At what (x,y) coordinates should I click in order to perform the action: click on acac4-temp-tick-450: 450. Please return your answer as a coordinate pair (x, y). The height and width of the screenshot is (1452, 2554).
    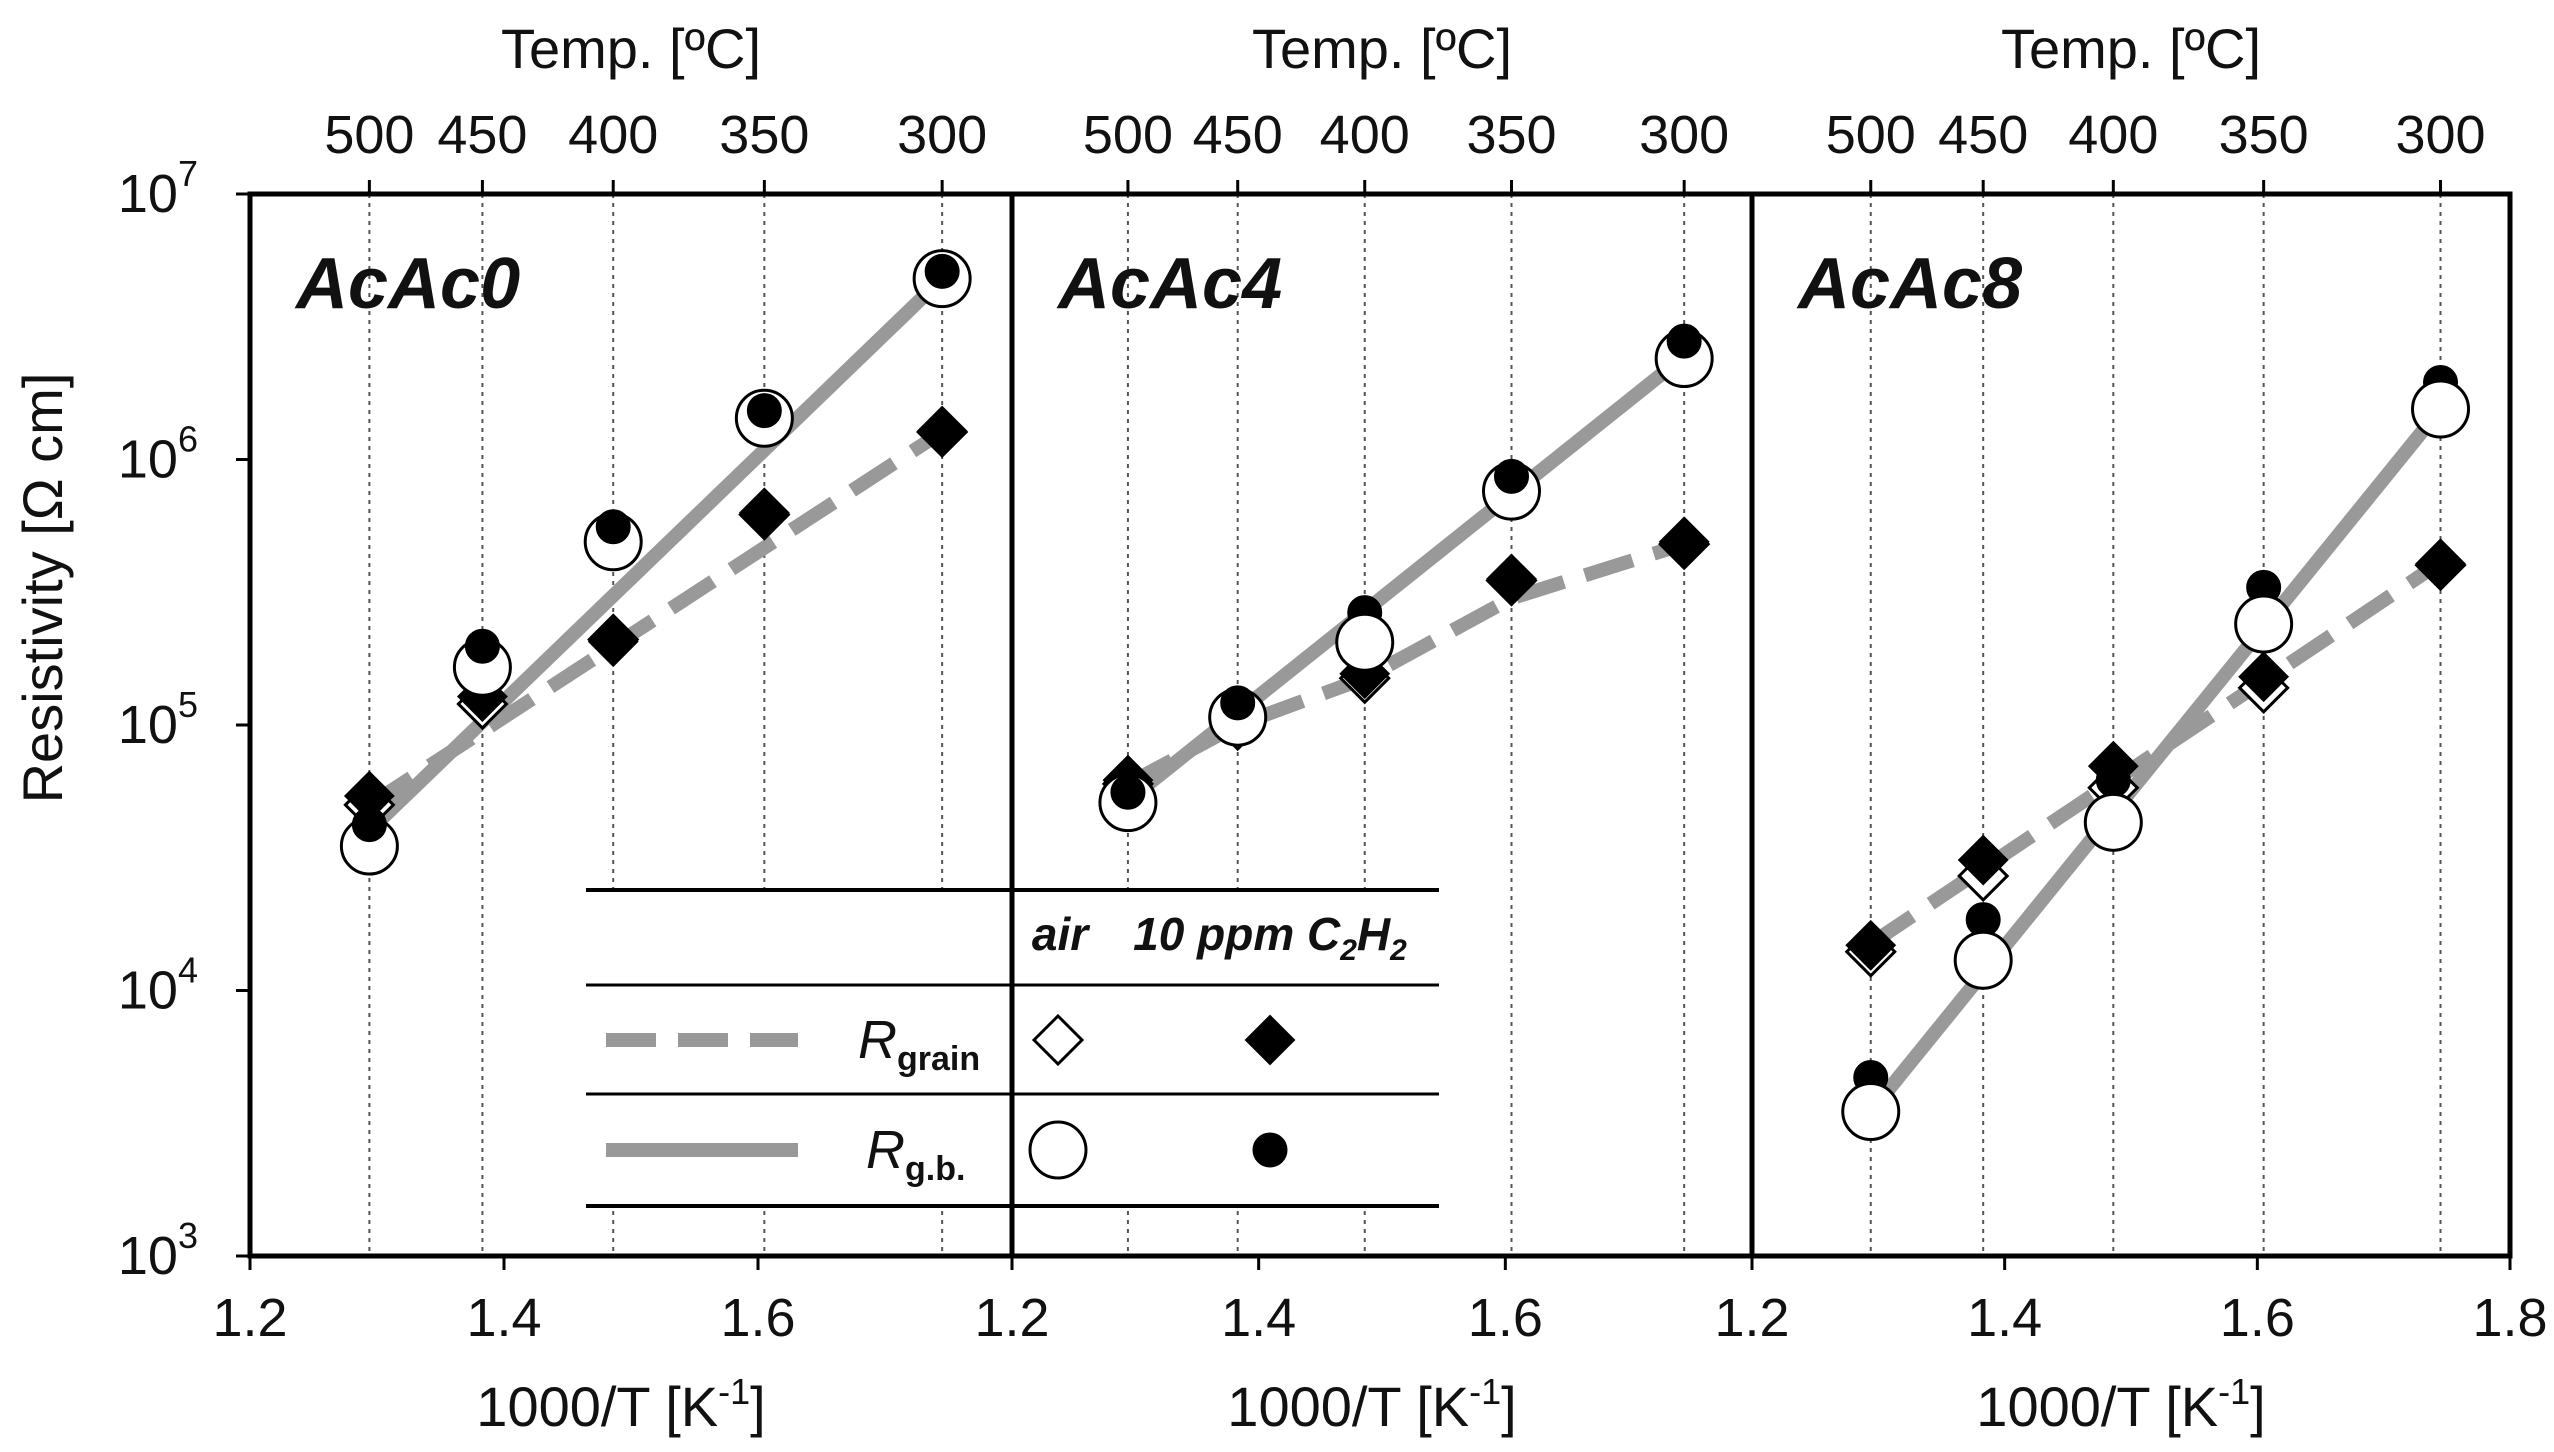
    Looking at the image, I should click on (1238, 135).